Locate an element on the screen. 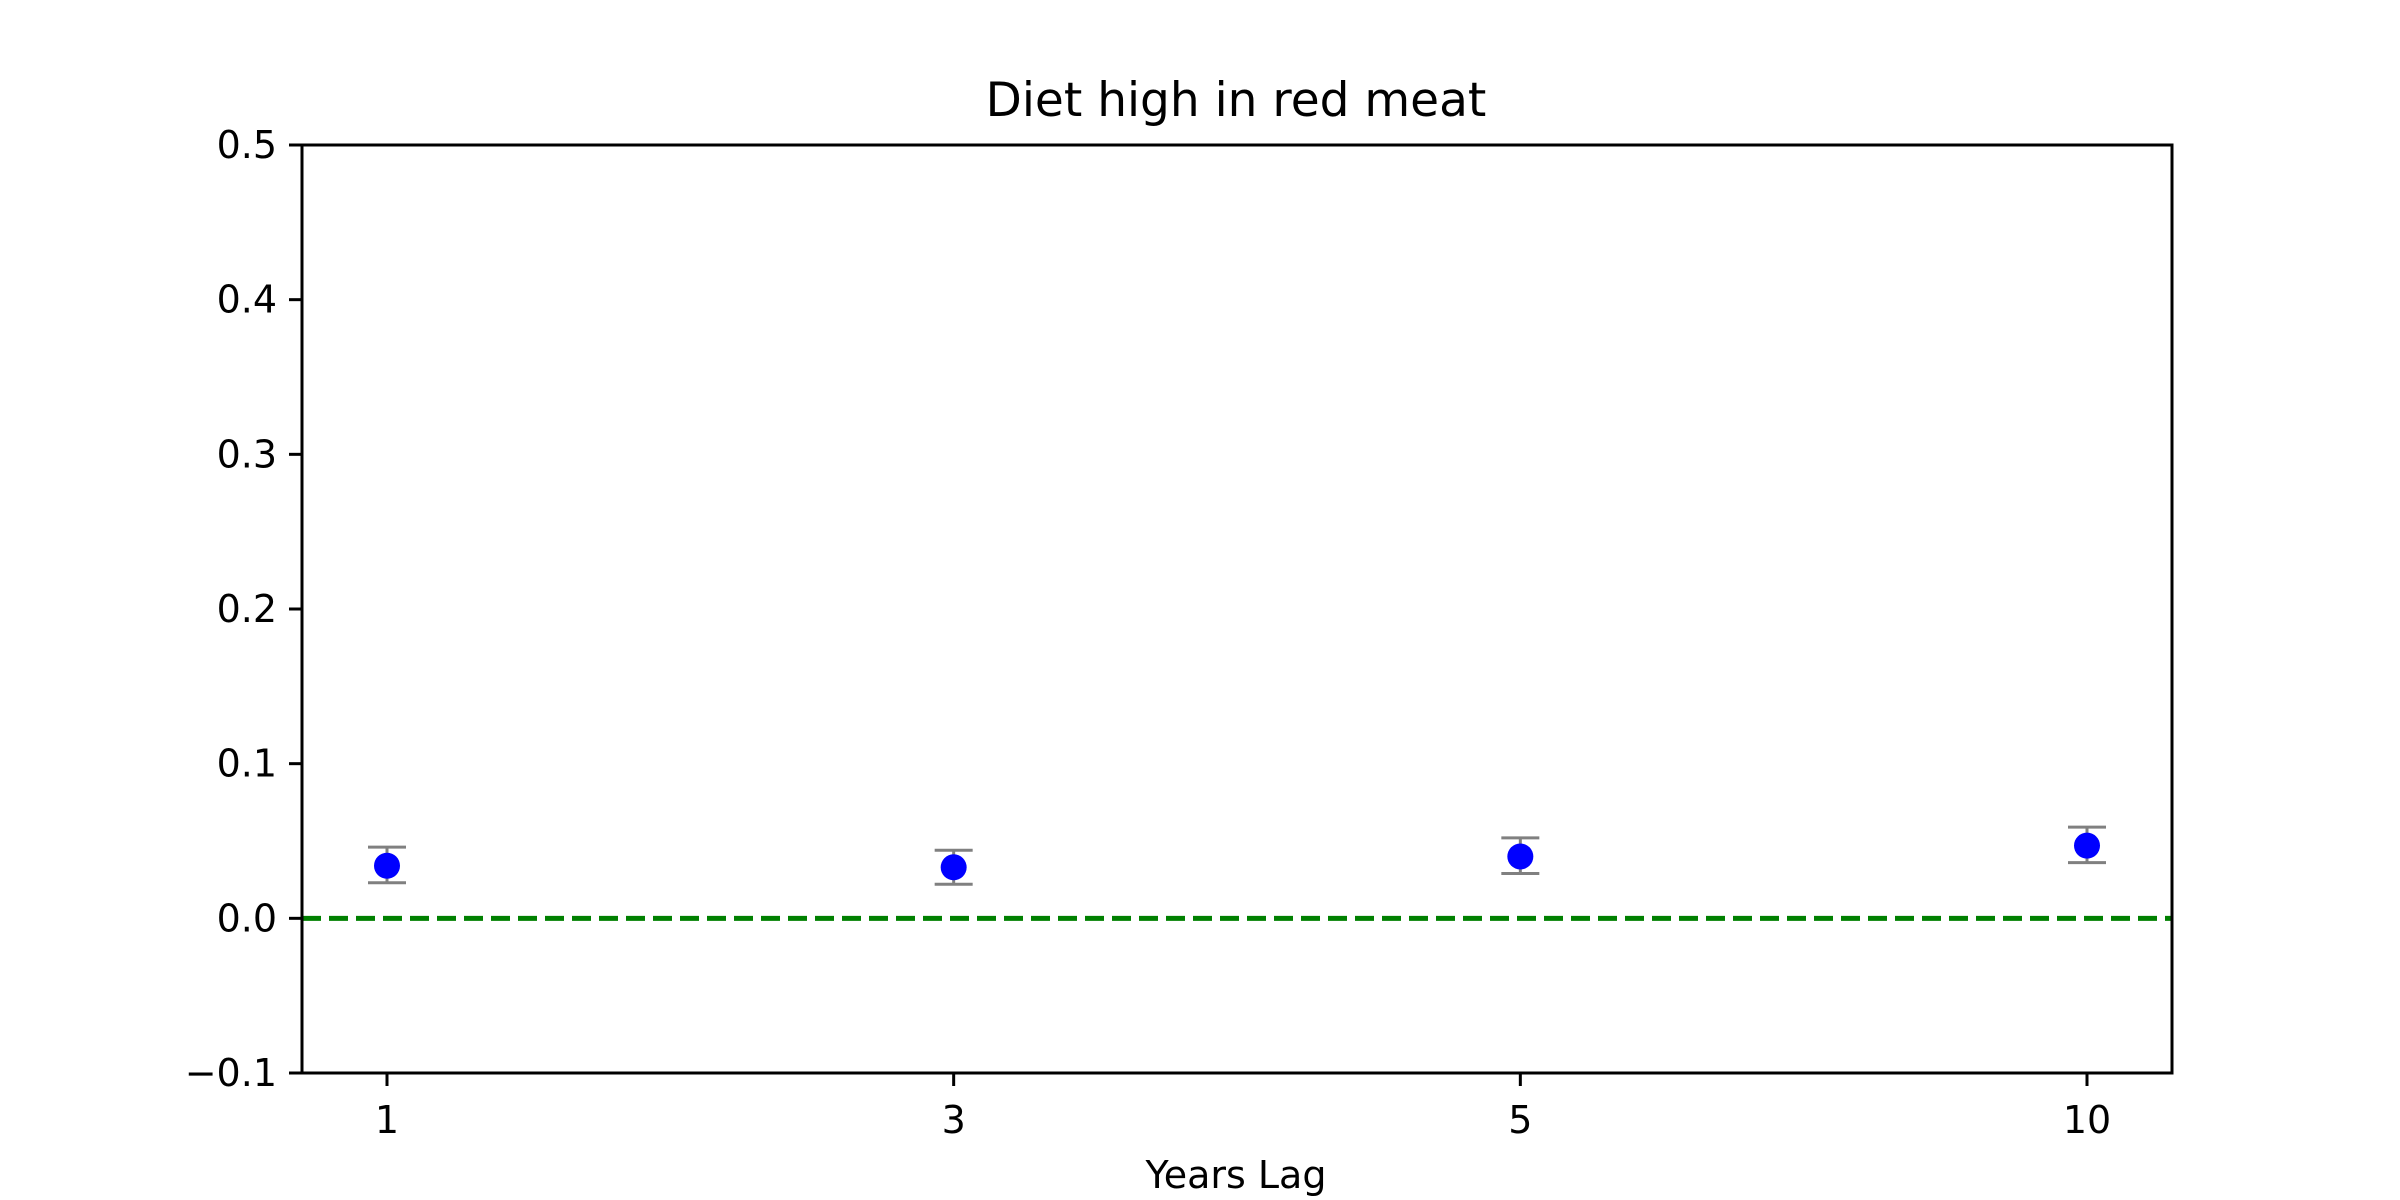 This screenshot has width=2400, height=1200. y-tick-label: 0.0 is located at coordinates (247, 918).